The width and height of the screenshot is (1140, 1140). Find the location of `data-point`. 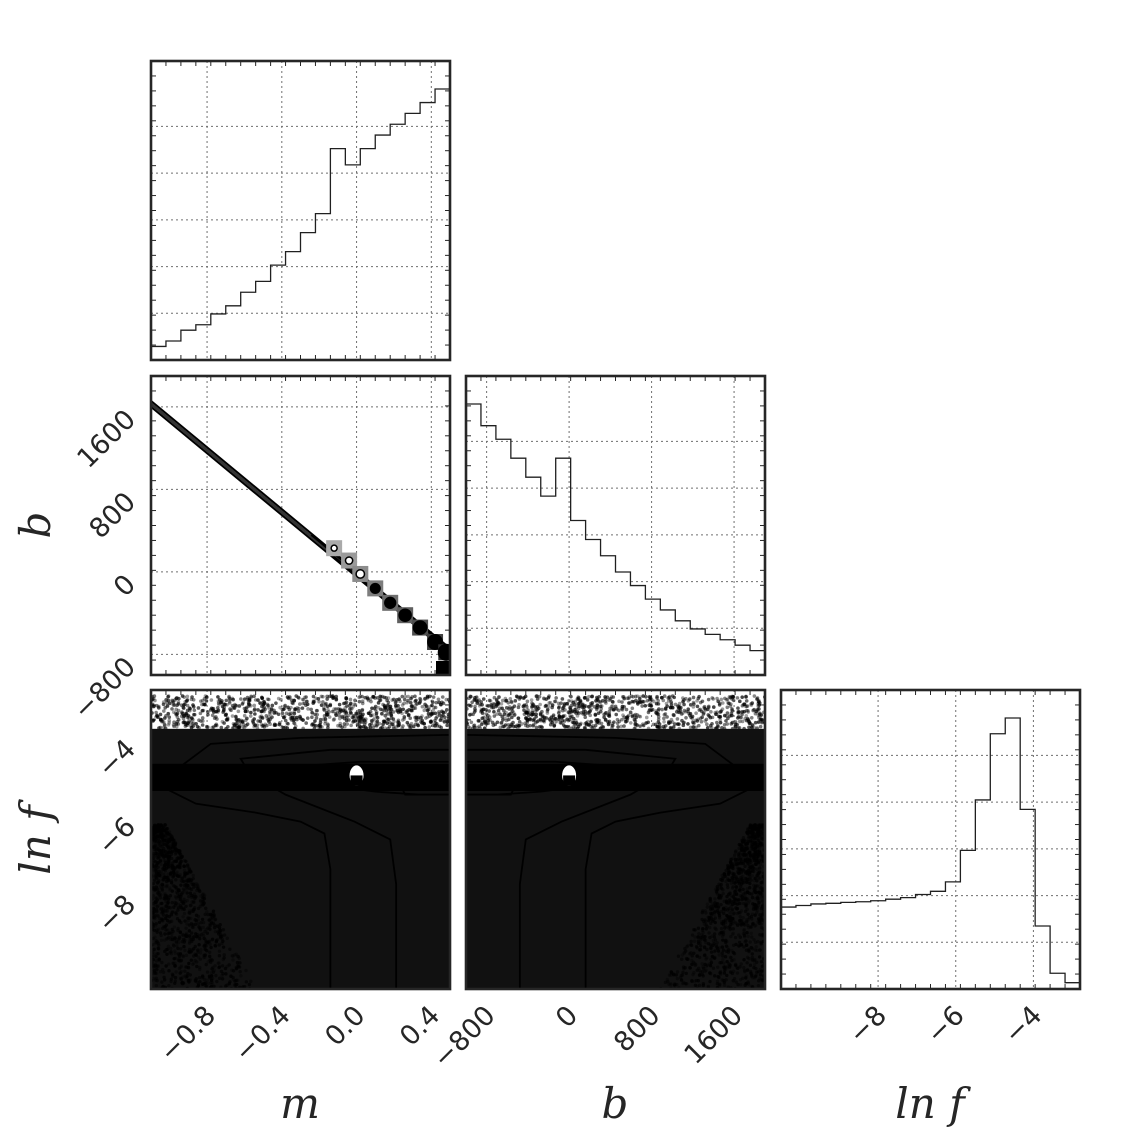

data-point is located at coordinates (349, 560).